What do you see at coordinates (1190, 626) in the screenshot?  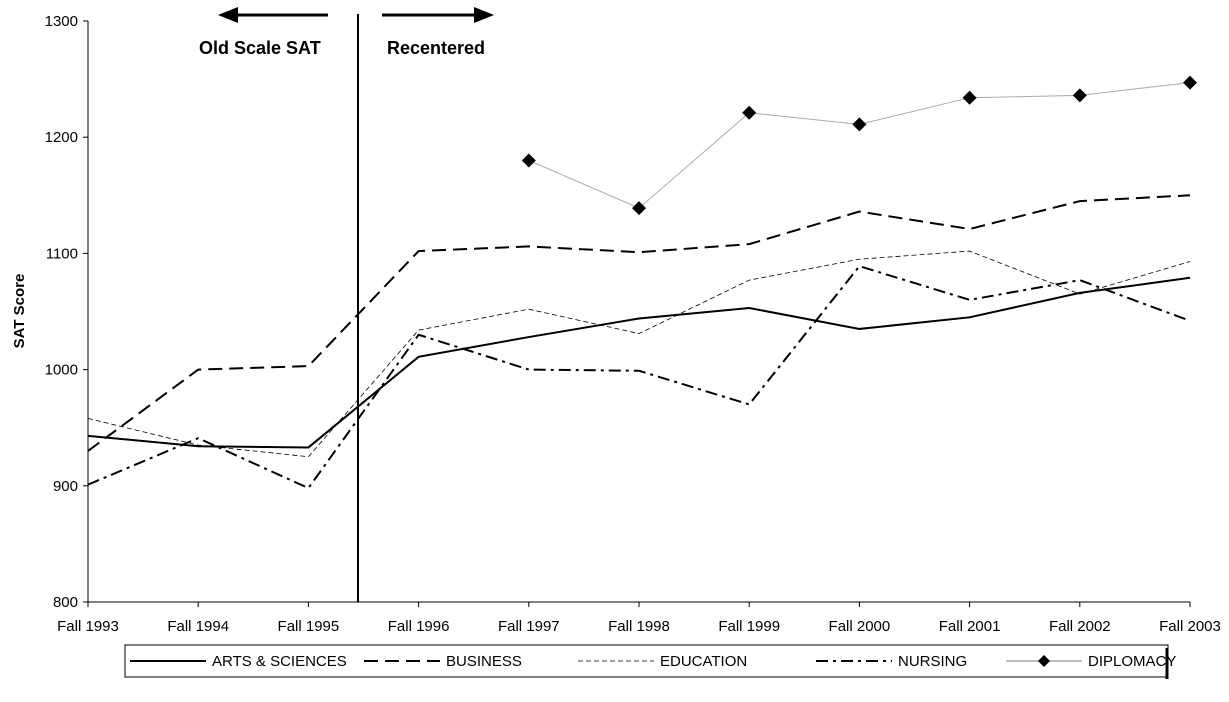 I see `x-tick-label: Fall 2003` at bounding box center [1190, 626].